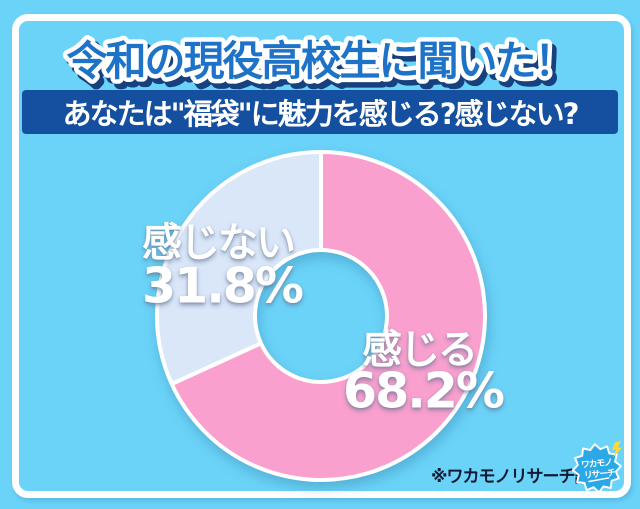  What do you see at coordinates (219, 243) in the screenshot?
I see `label-no-name: 感じない` at bounding box center [219, 243].